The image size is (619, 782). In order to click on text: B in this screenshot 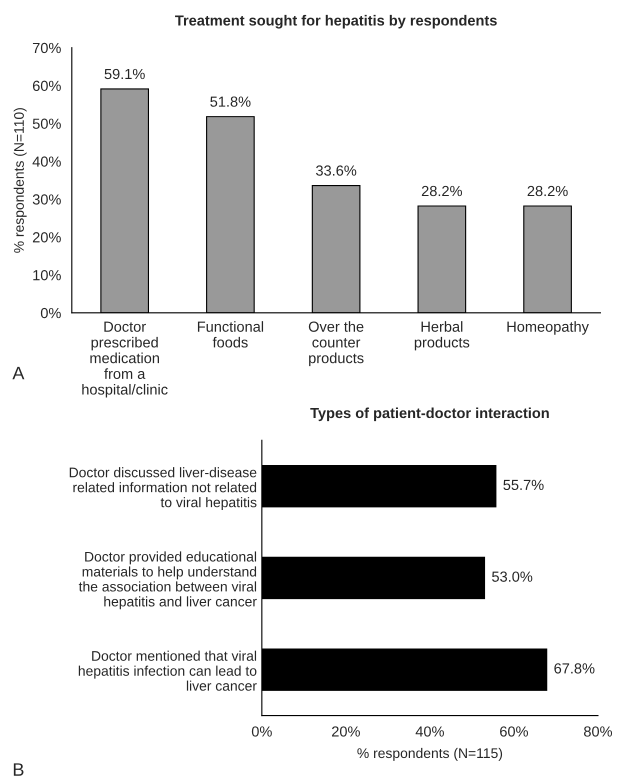, I will do `click(19, 769)`.